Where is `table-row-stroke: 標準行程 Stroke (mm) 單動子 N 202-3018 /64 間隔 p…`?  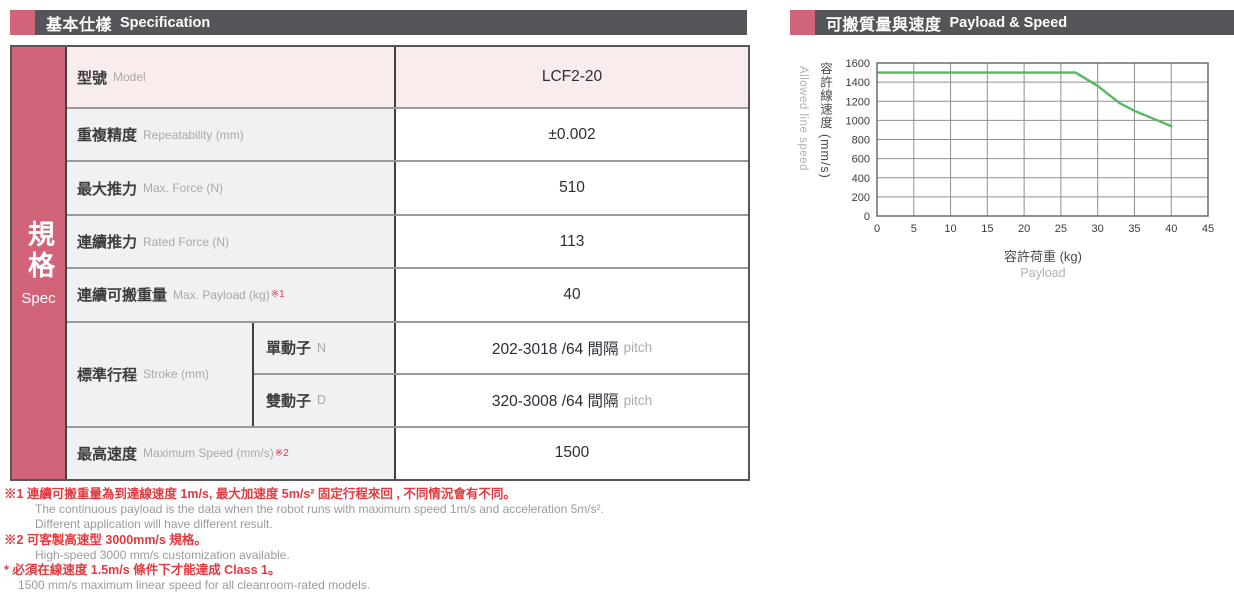
table-row-stroke: 標準行程 Stroke (mm) 單動子 N 202-3018 /64 間隔 p… is located at coordinates (407, 373).